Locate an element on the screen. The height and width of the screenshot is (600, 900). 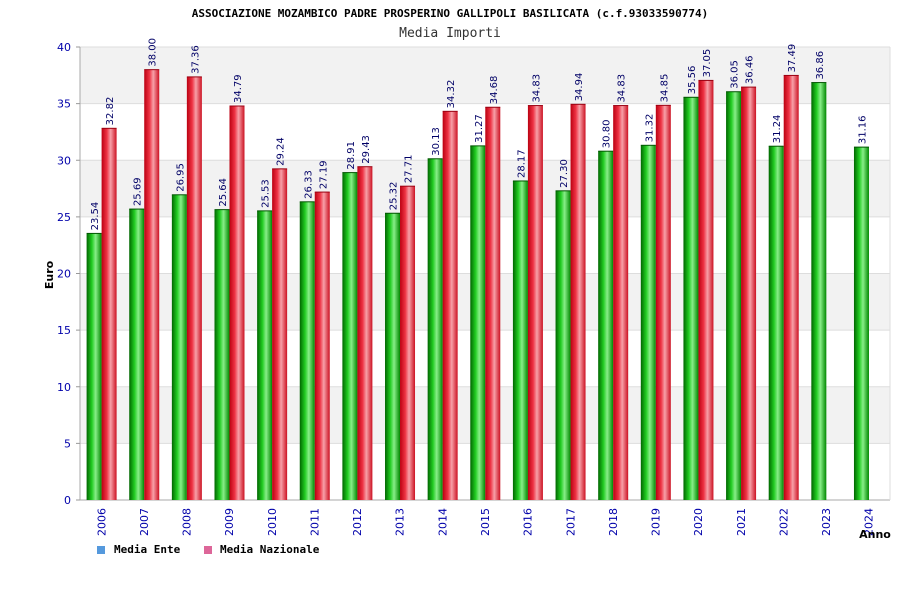
data-label: 37.36 is located at coordinates (195, 59).